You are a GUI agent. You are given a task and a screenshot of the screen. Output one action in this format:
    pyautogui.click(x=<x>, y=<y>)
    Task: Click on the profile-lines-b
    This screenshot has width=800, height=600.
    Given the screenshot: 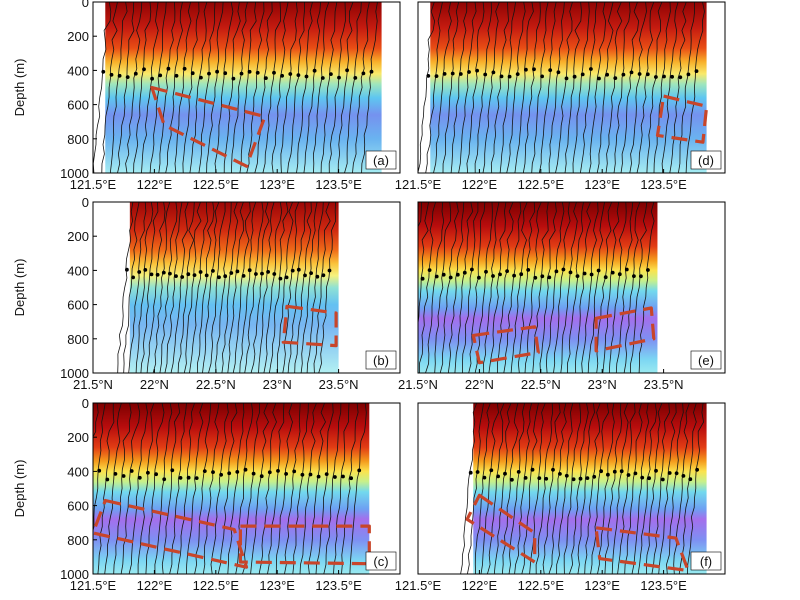 What is the action you would take?
    pyautogui.click(x=227, y=287)
    